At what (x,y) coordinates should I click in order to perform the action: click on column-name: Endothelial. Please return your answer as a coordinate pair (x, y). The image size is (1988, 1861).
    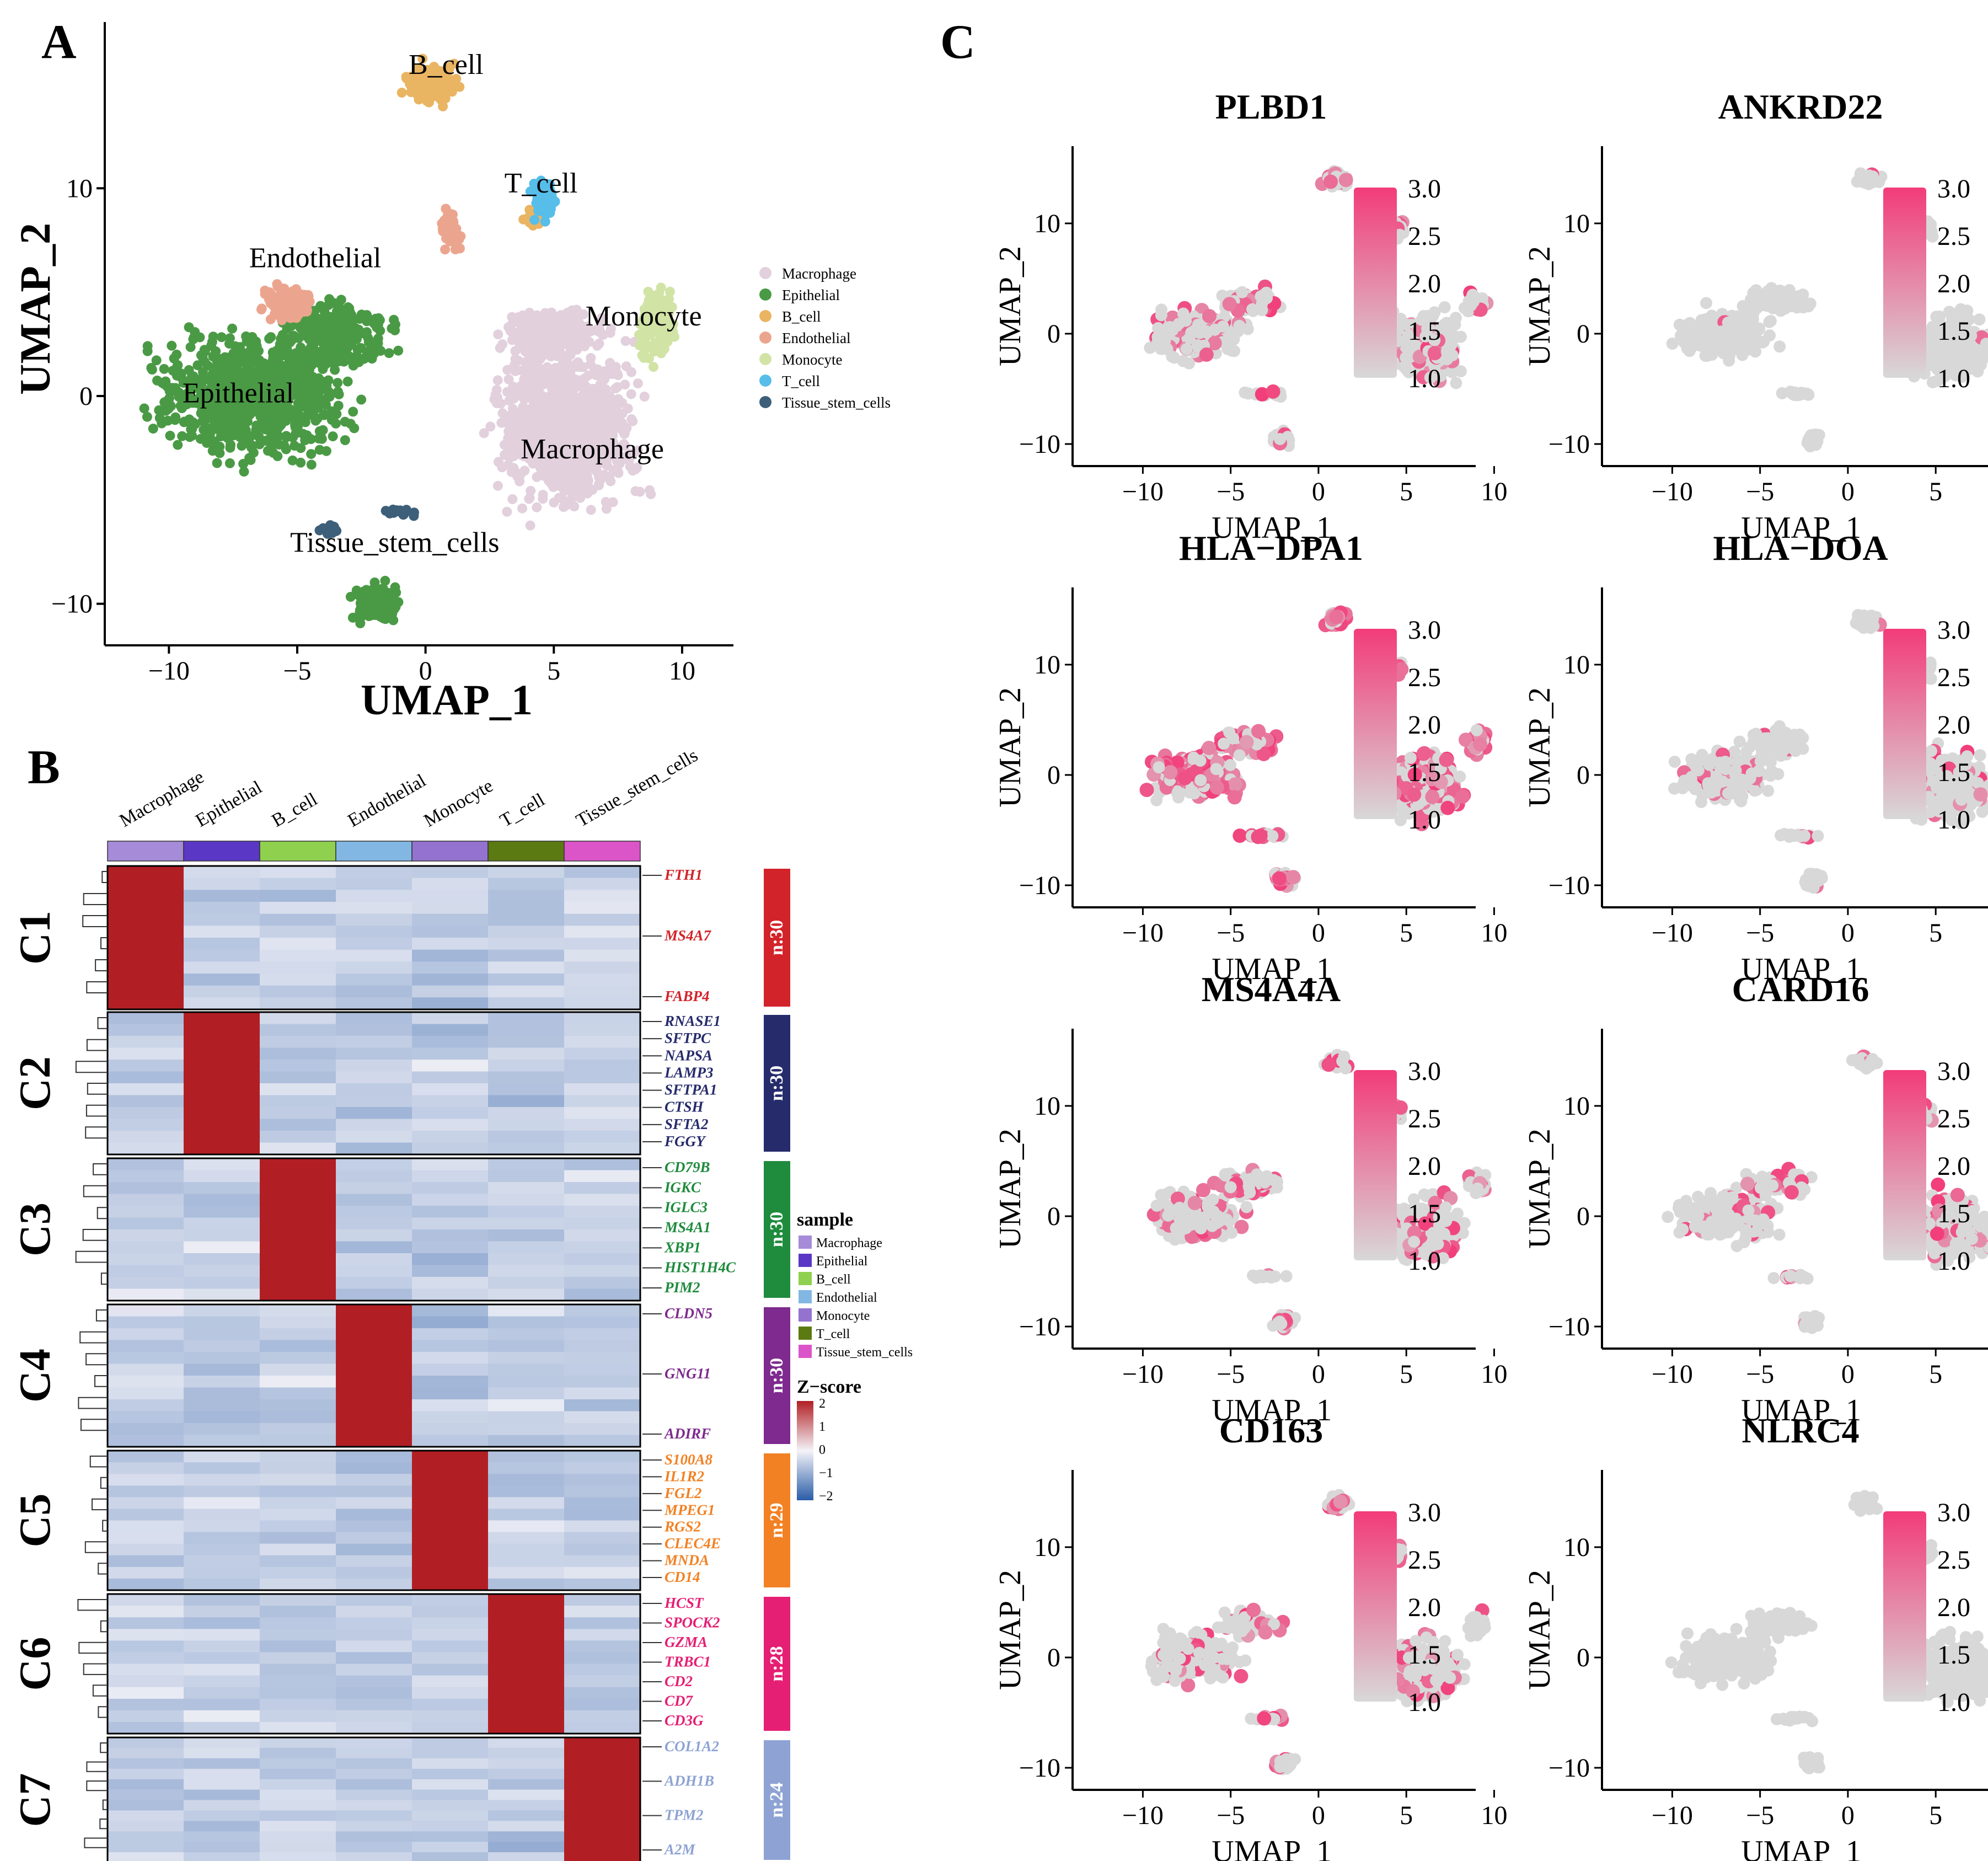
    Looking at the image, I should click on (387, 801).